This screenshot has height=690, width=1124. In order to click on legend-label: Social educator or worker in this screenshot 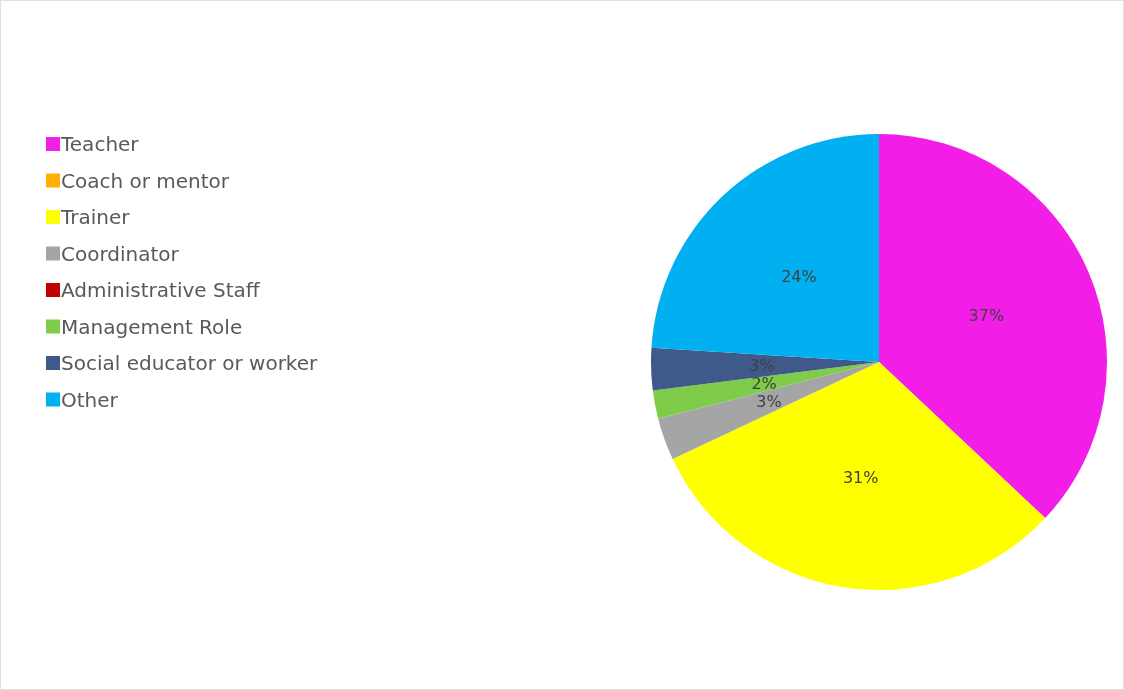, I will do `click(190, 363)`.